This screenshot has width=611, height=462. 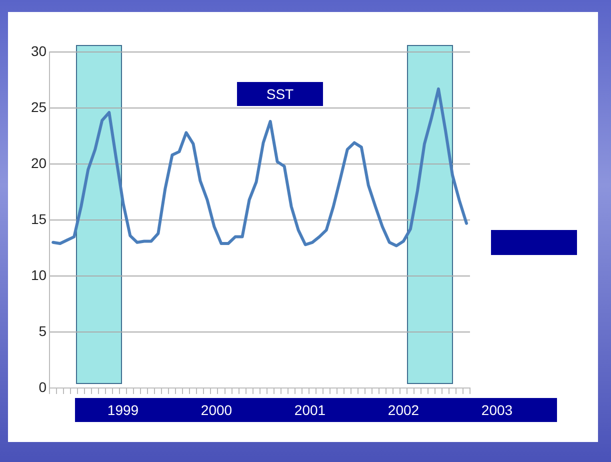 What do you see at coordinates (310, 410) in the screenshot?
I see `text: 2001` at bounding box center [310, 410].